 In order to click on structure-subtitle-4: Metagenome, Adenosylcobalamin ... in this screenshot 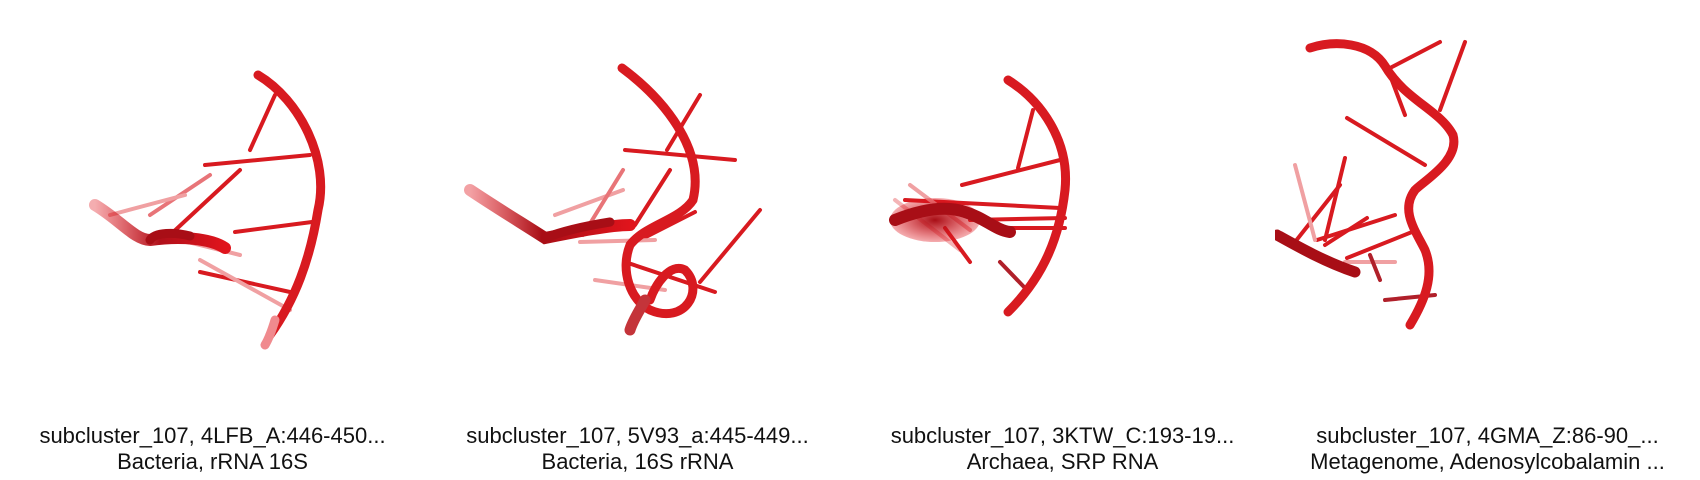, I will do `click(1487, 461)`.